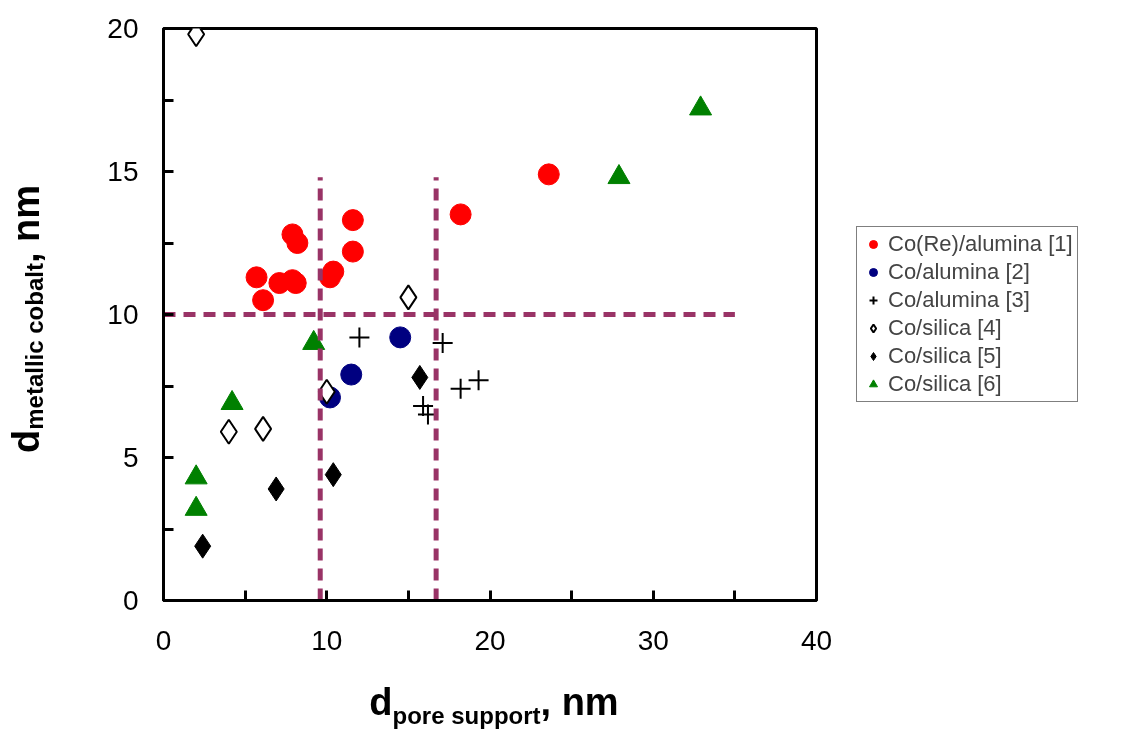 The width and height of the screenshot is (1144, 751). I want to click on y-tick-label: 5, so click(130, 457).